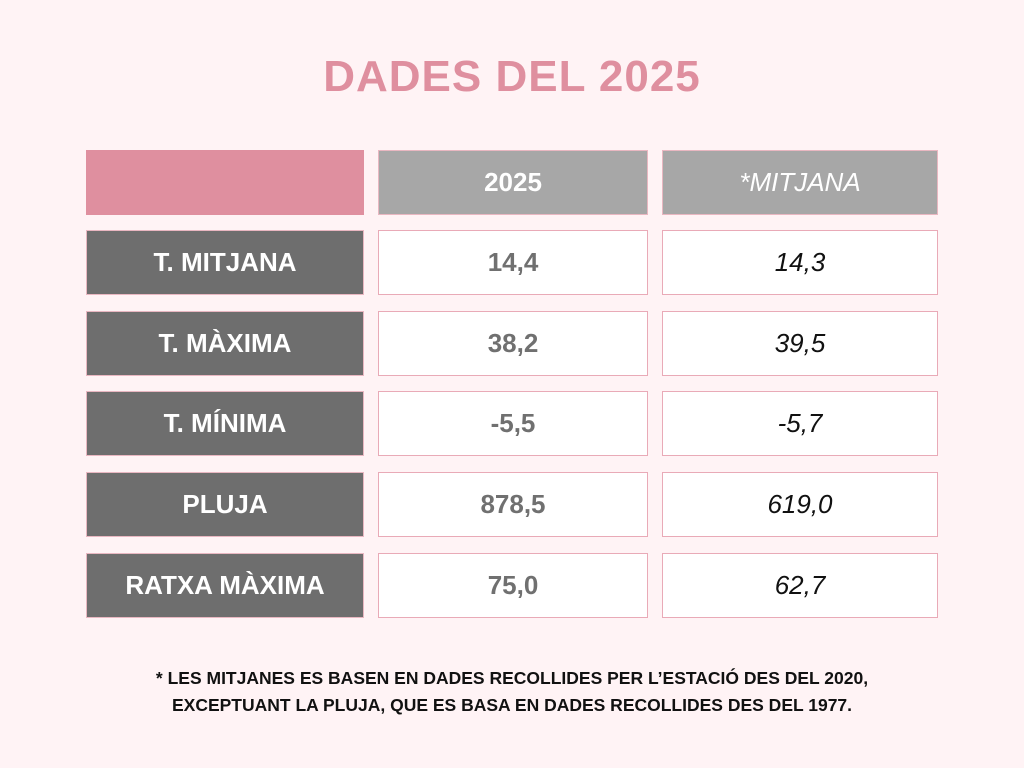 Image resolution: width=1024 pixels, height=768 pixels. Describe the element at coordinates (513, 504) in the screenshot. I see `value-2025-pluja: 878,5` at that location.